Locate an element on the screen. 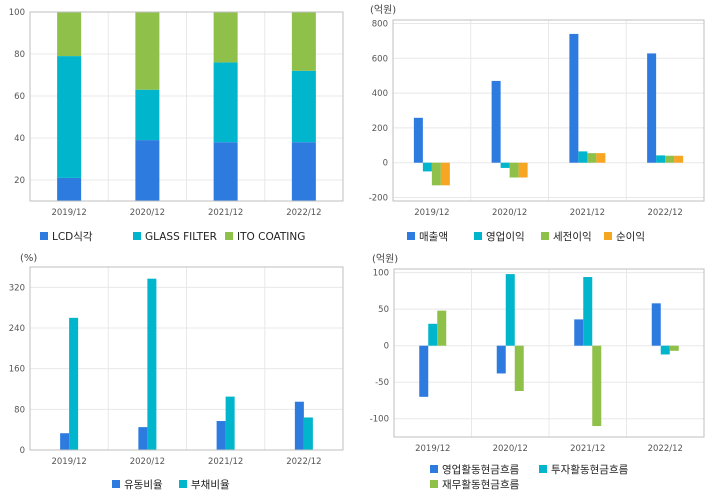 The width and height of the screenshot is (720, 496). y-tick-label: 50 is located at coordinates (383, 310).